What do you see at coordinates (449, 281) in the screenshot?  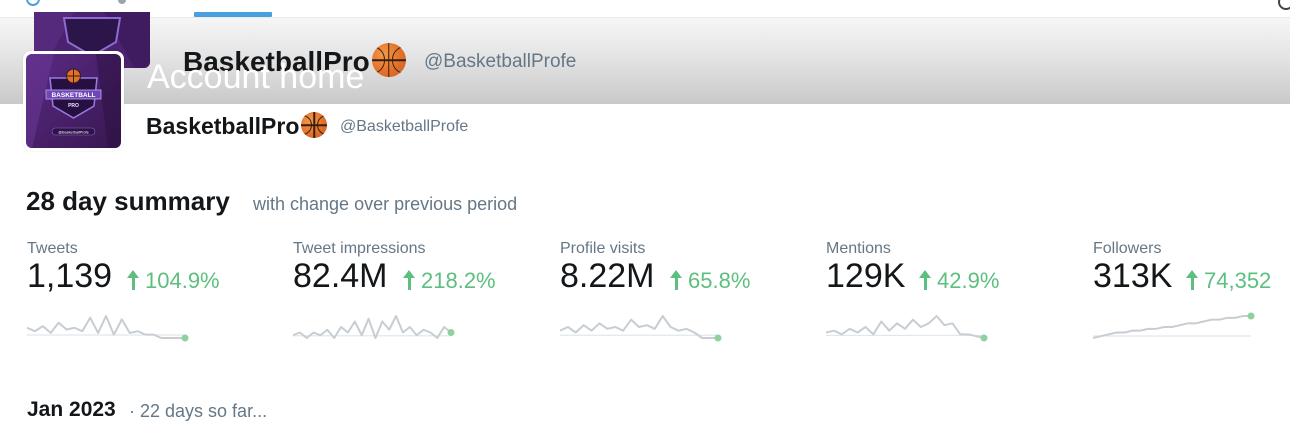 I see `stat-change: 218.2%` at bounding box center [449, 281].